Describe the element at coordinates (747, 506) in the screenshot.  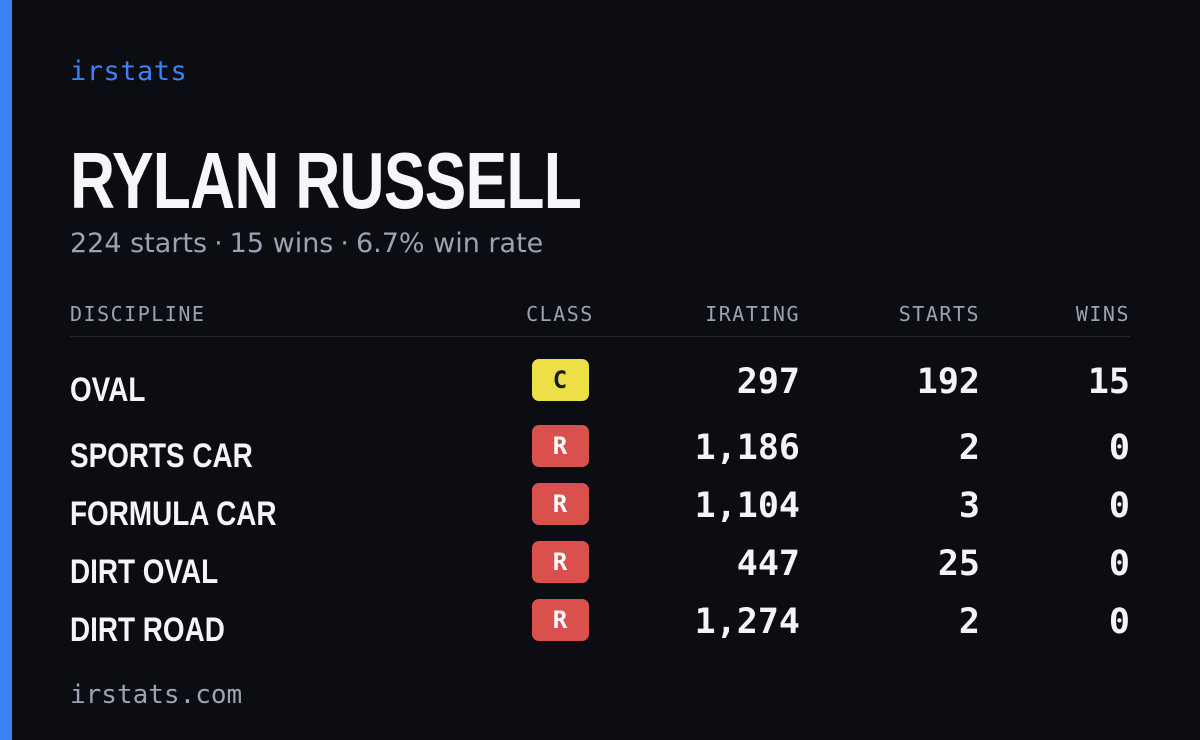
I see `irating-value: 1,104` at that location.